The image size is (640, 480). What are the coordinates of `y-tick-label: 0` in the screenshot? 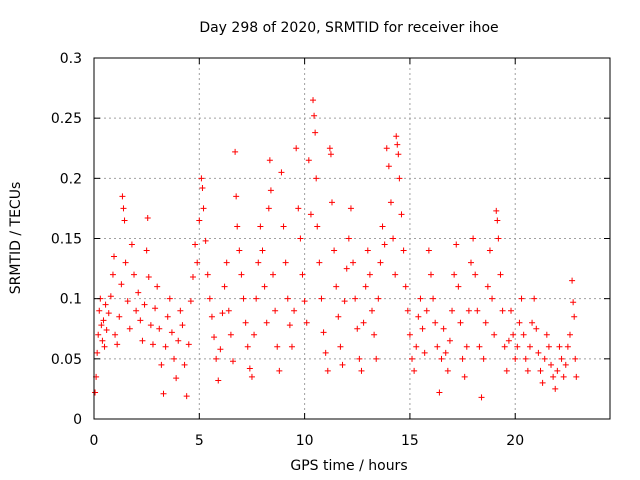 It's located at (77, 420).